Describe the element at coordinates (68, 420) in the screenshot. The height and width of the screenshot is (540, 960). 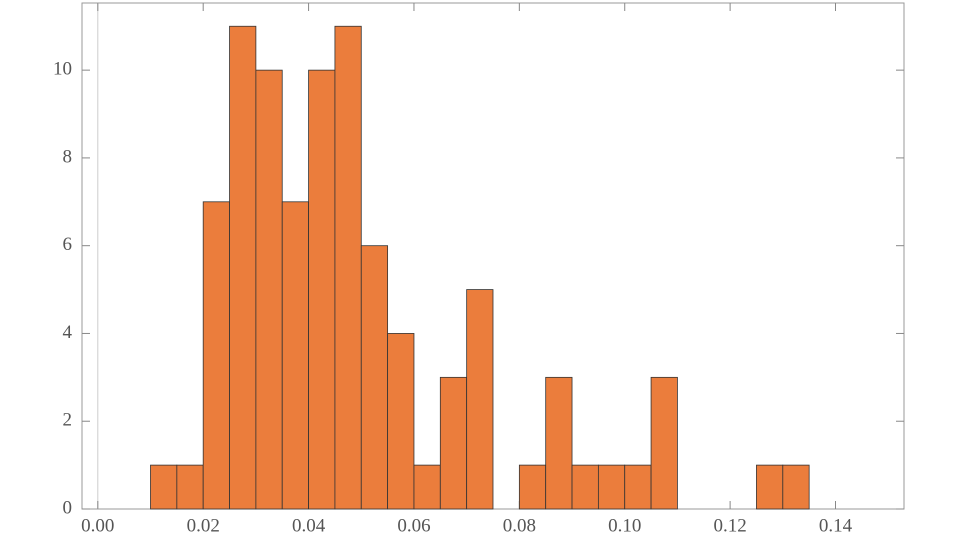
I see `y-tick-label: 2` at that location.